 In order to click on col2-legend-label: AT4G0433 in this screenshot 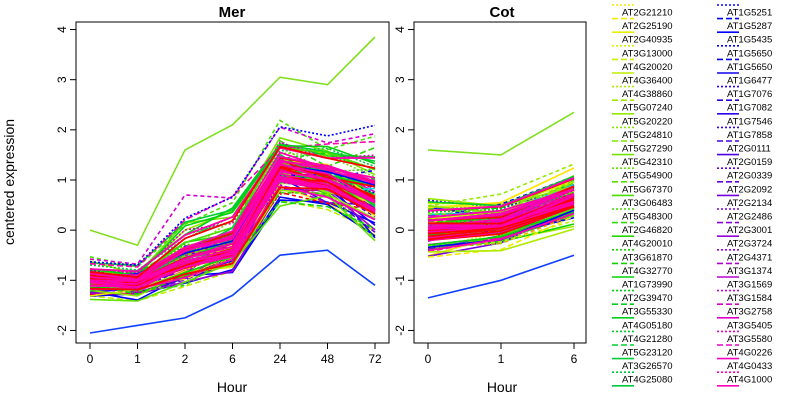, I will do `click(749, 366)`.